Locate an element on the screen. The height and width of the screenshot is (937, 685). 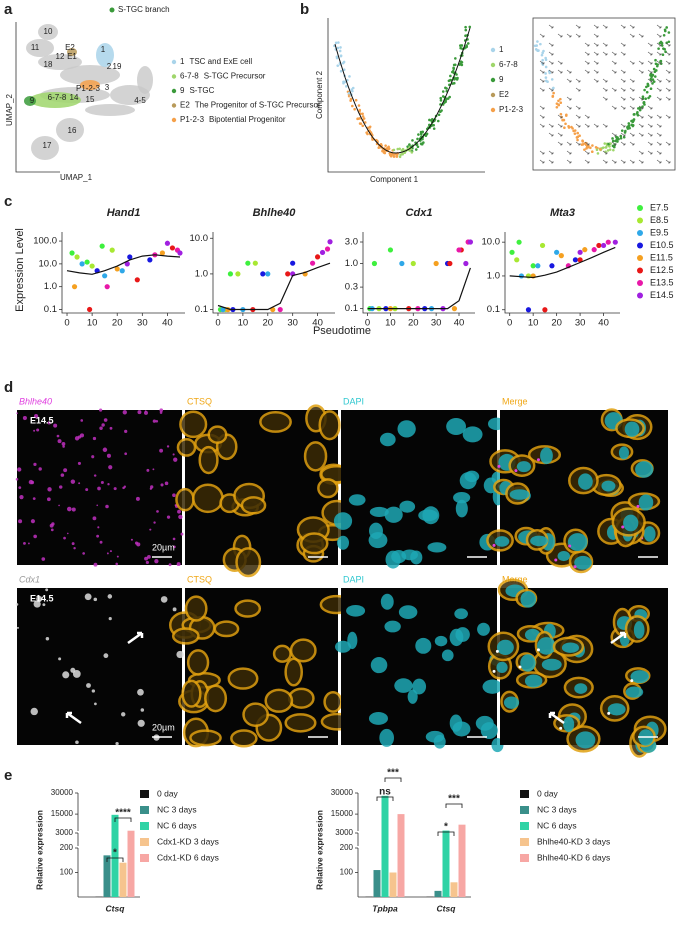
micrograph is located at coordinates (419, 666).